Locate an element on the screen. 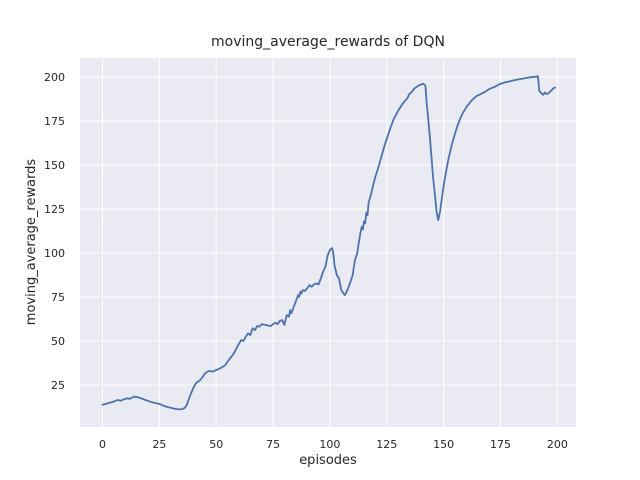 This screenshot has height=480, width=640. x-tick-label: 100 is located at coordinates (329, 444).